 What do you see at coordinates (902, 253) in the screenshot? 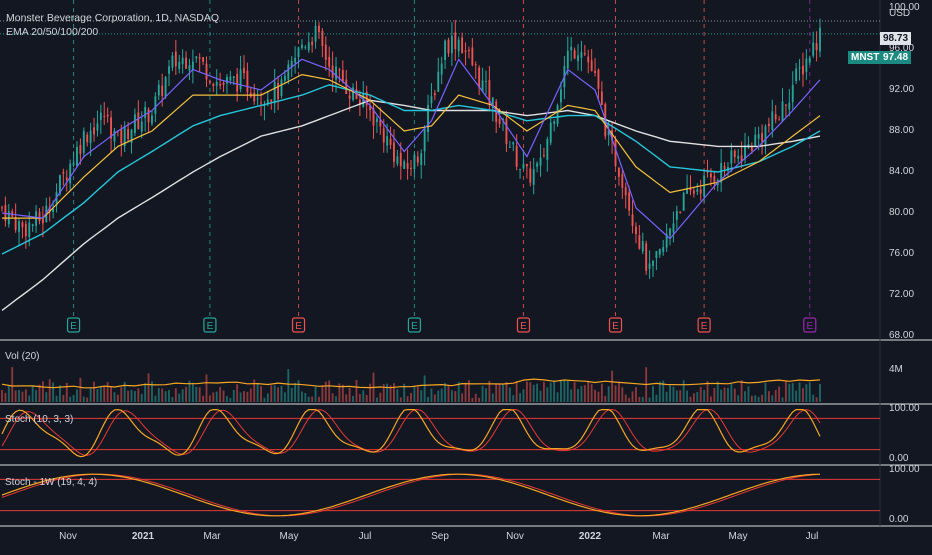
I see `price-tick-6: 76.00` at bounding box center [902, 253].